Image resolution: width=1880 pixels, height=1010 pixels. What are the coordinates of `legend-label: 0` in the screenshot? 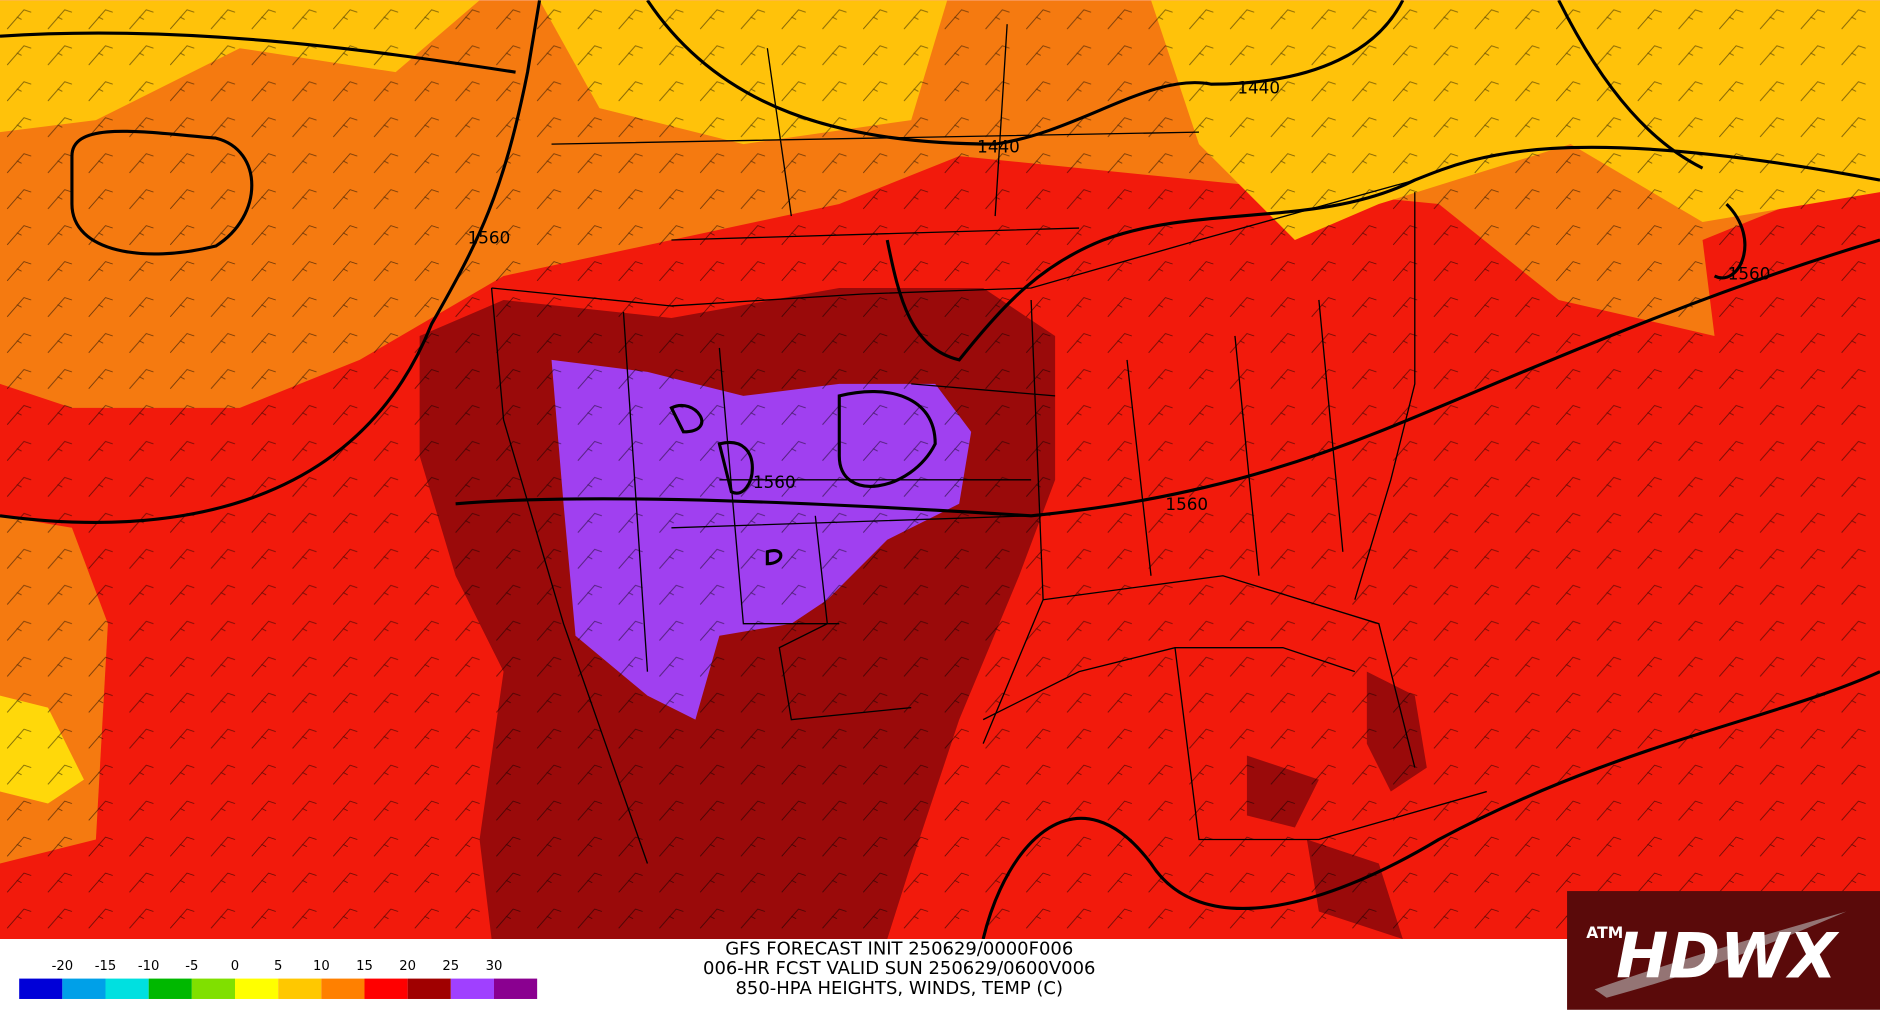 It's located at (235, 966).